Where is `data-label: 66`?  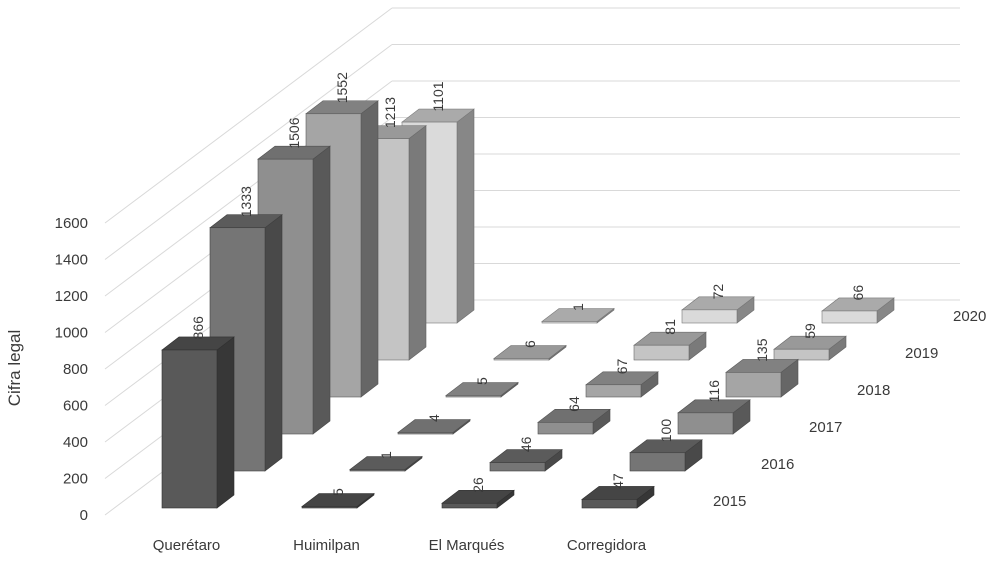
data-label: 66 is located at coordinates (858, 293).